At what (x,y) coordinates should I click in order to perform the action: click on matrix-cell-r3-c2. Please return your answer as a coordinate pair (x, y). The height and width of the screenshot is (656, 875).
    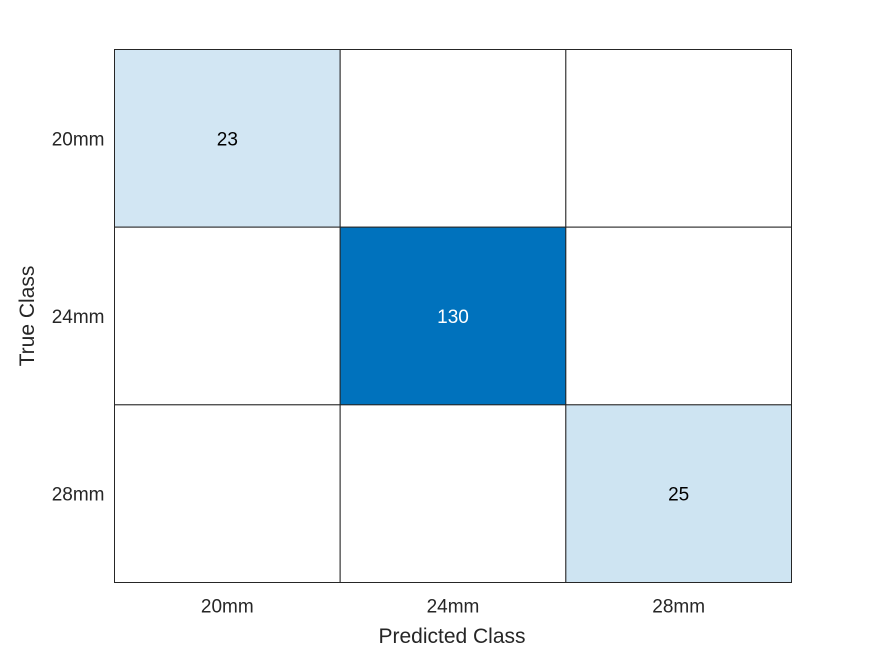
    Looking at the image, I should click on (453, 494).